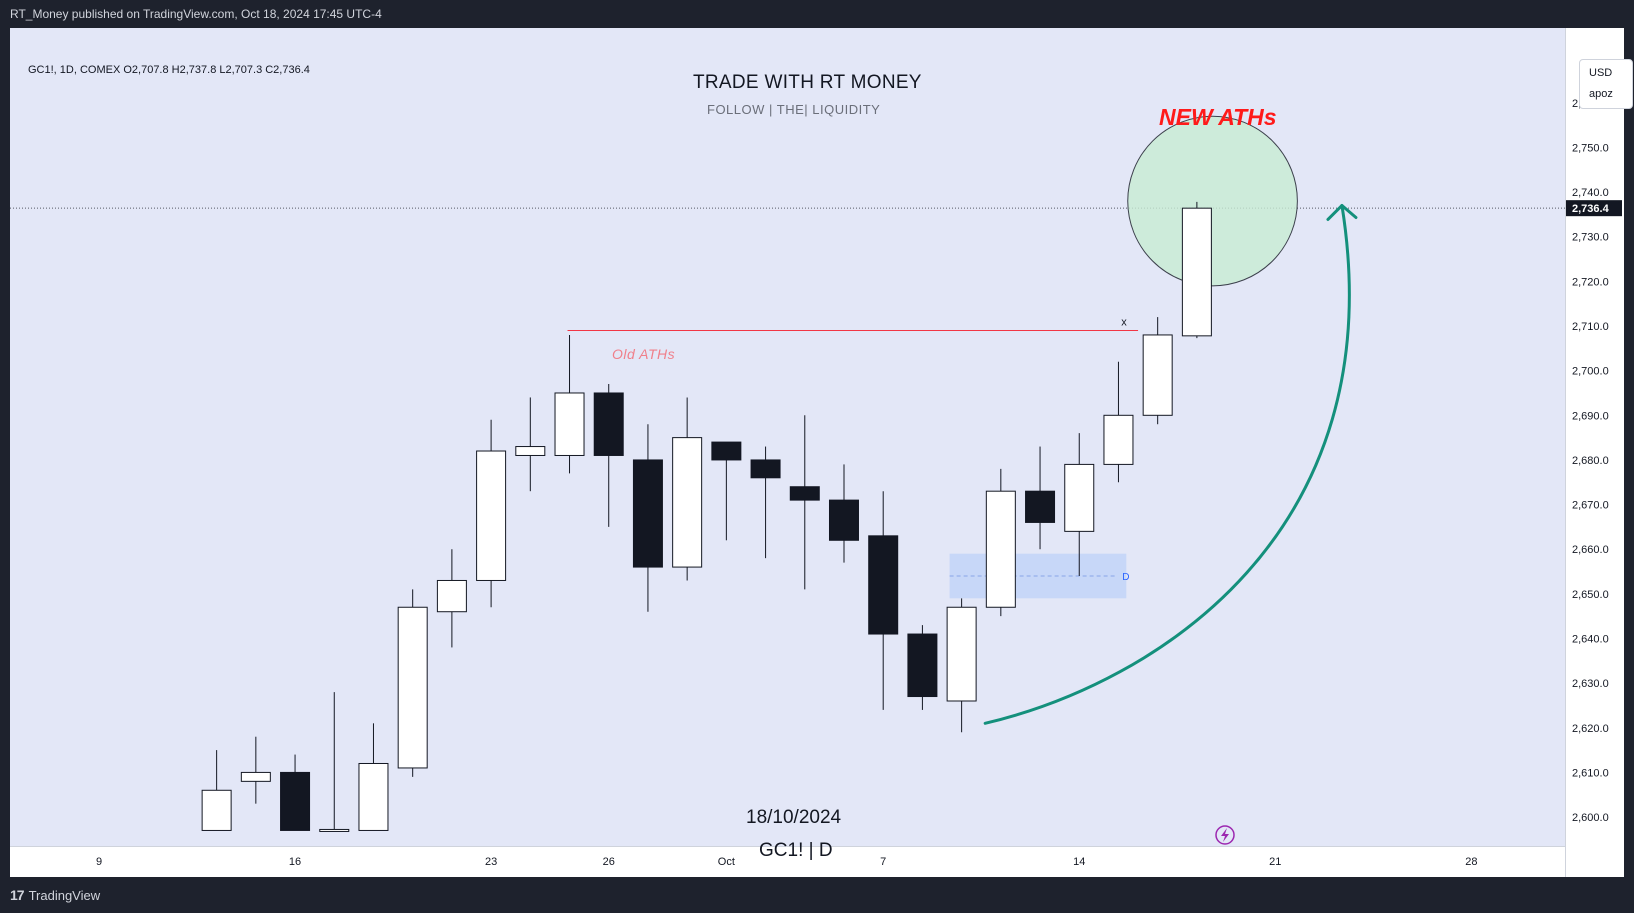  Describe the element at coordinates (1079, 862) in the screenshot. I see `x-tick-label: 14` at that location.